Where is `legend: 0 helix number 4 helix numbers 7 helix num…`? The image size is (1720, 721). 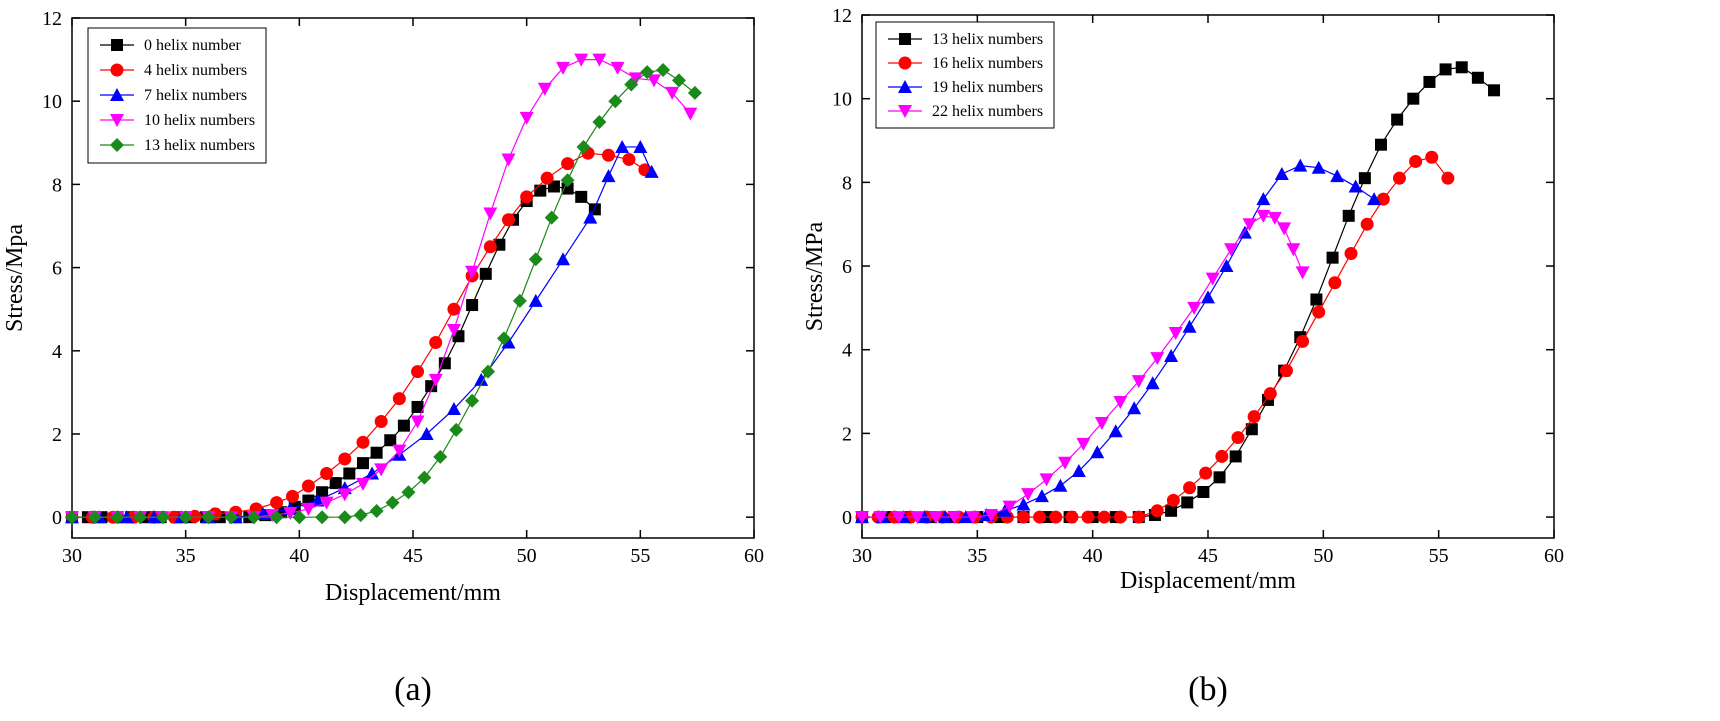
legend: 0 helix number 4 helix numbers 7 helix num… is located at coordinates (177, 95).